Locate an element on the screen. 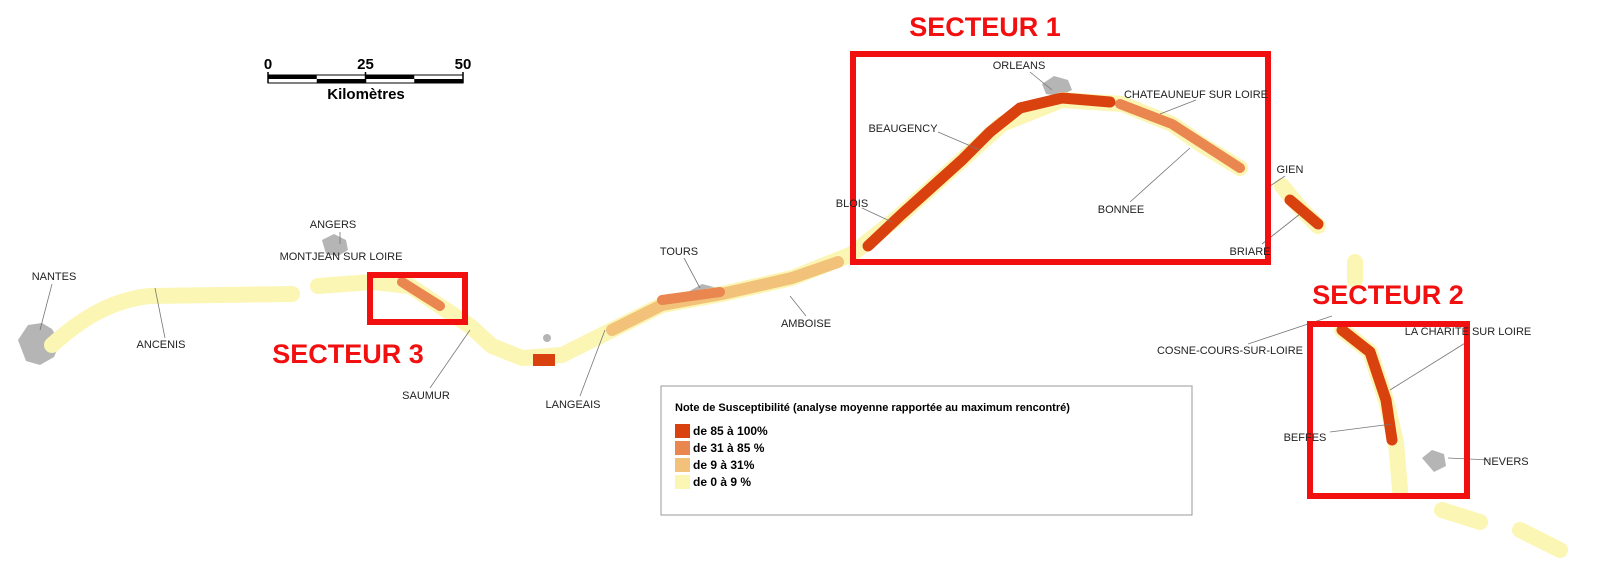 This screenshot has height=574, width=1603. city-label: COSNE-COURS-SUR-LOIRE is located at coordinates (1230, 351).